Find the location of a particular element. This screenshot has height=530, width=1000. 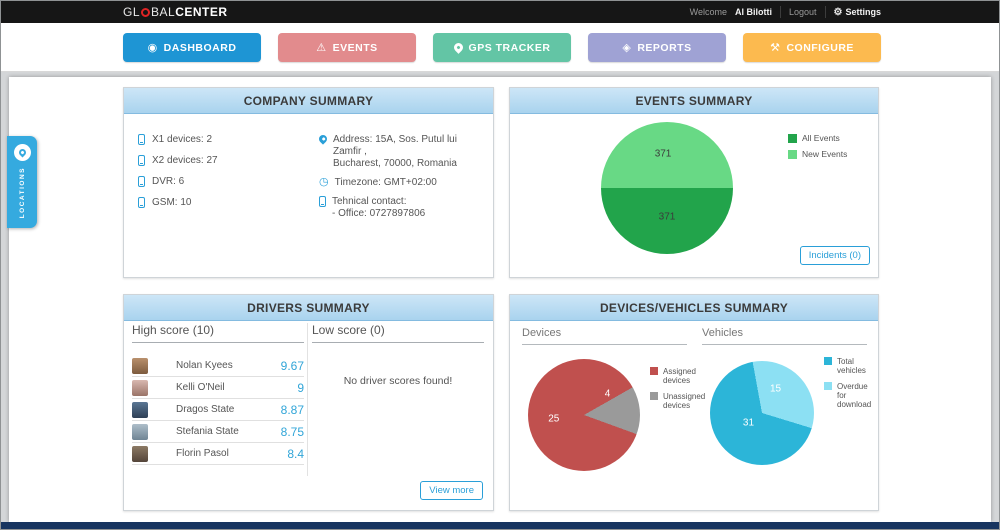

events-pie-chart: 371 371 is located at coordinates (667, 188).